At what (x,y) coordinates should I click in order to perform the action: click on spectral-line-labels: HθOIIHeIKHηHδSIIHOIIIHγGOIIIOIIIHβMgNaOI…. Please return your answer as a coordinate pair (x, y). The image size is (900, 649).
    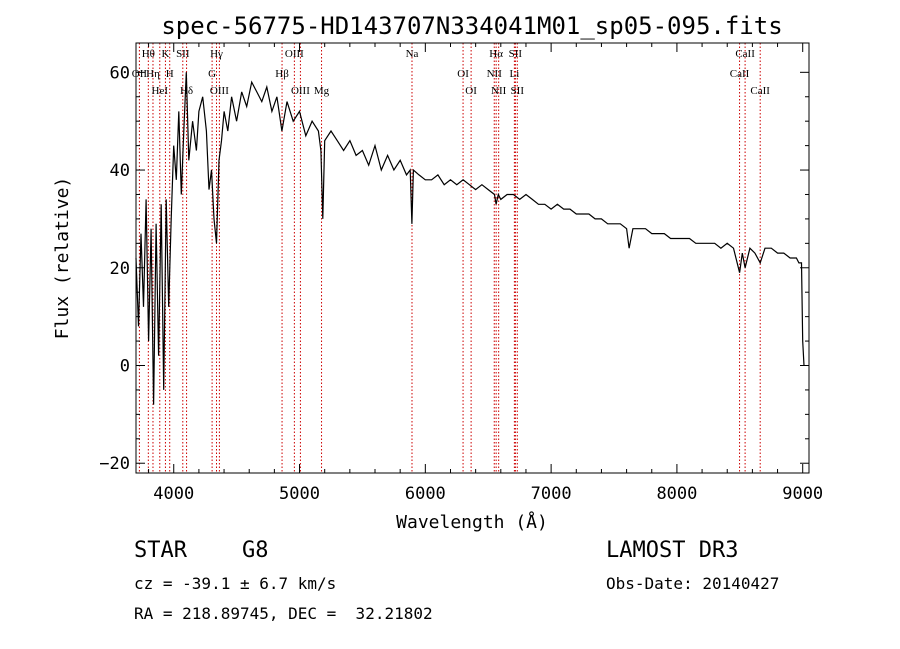
    Looking at the image, I should click on (451, 72).